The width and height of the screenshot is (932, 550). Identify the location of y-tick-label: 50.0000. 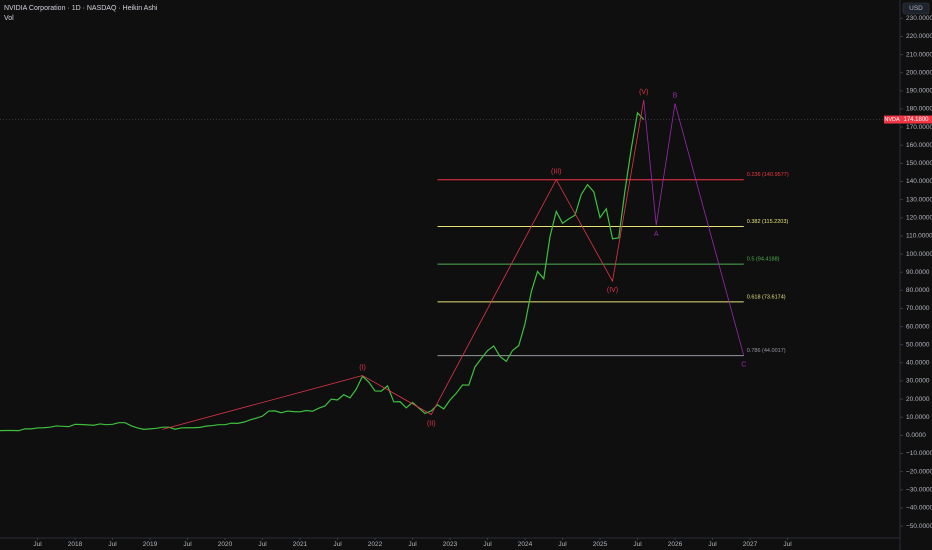
(918, 344).